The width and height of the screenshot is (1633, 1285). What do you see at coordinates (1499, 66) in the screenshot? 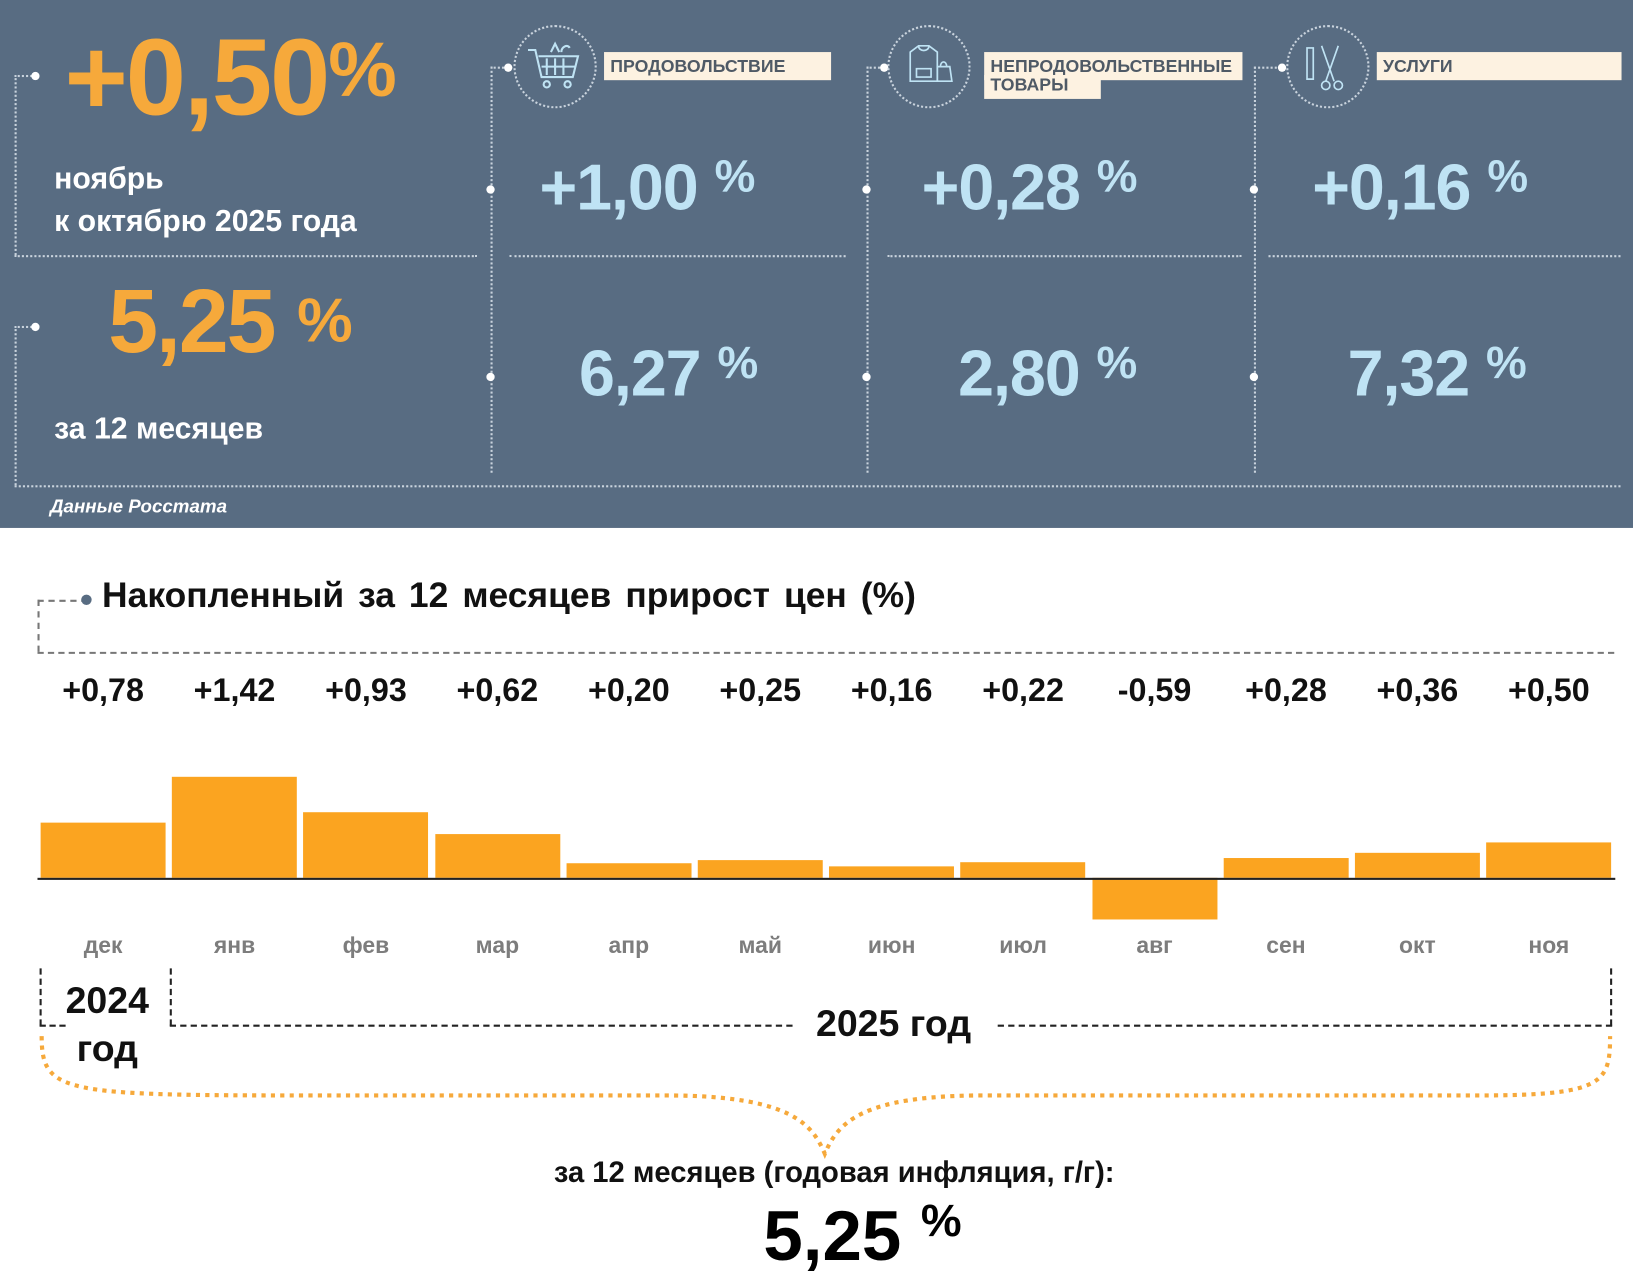
I see `category-label-services: УСЛУГИ` at bounding box center [1499, 66].